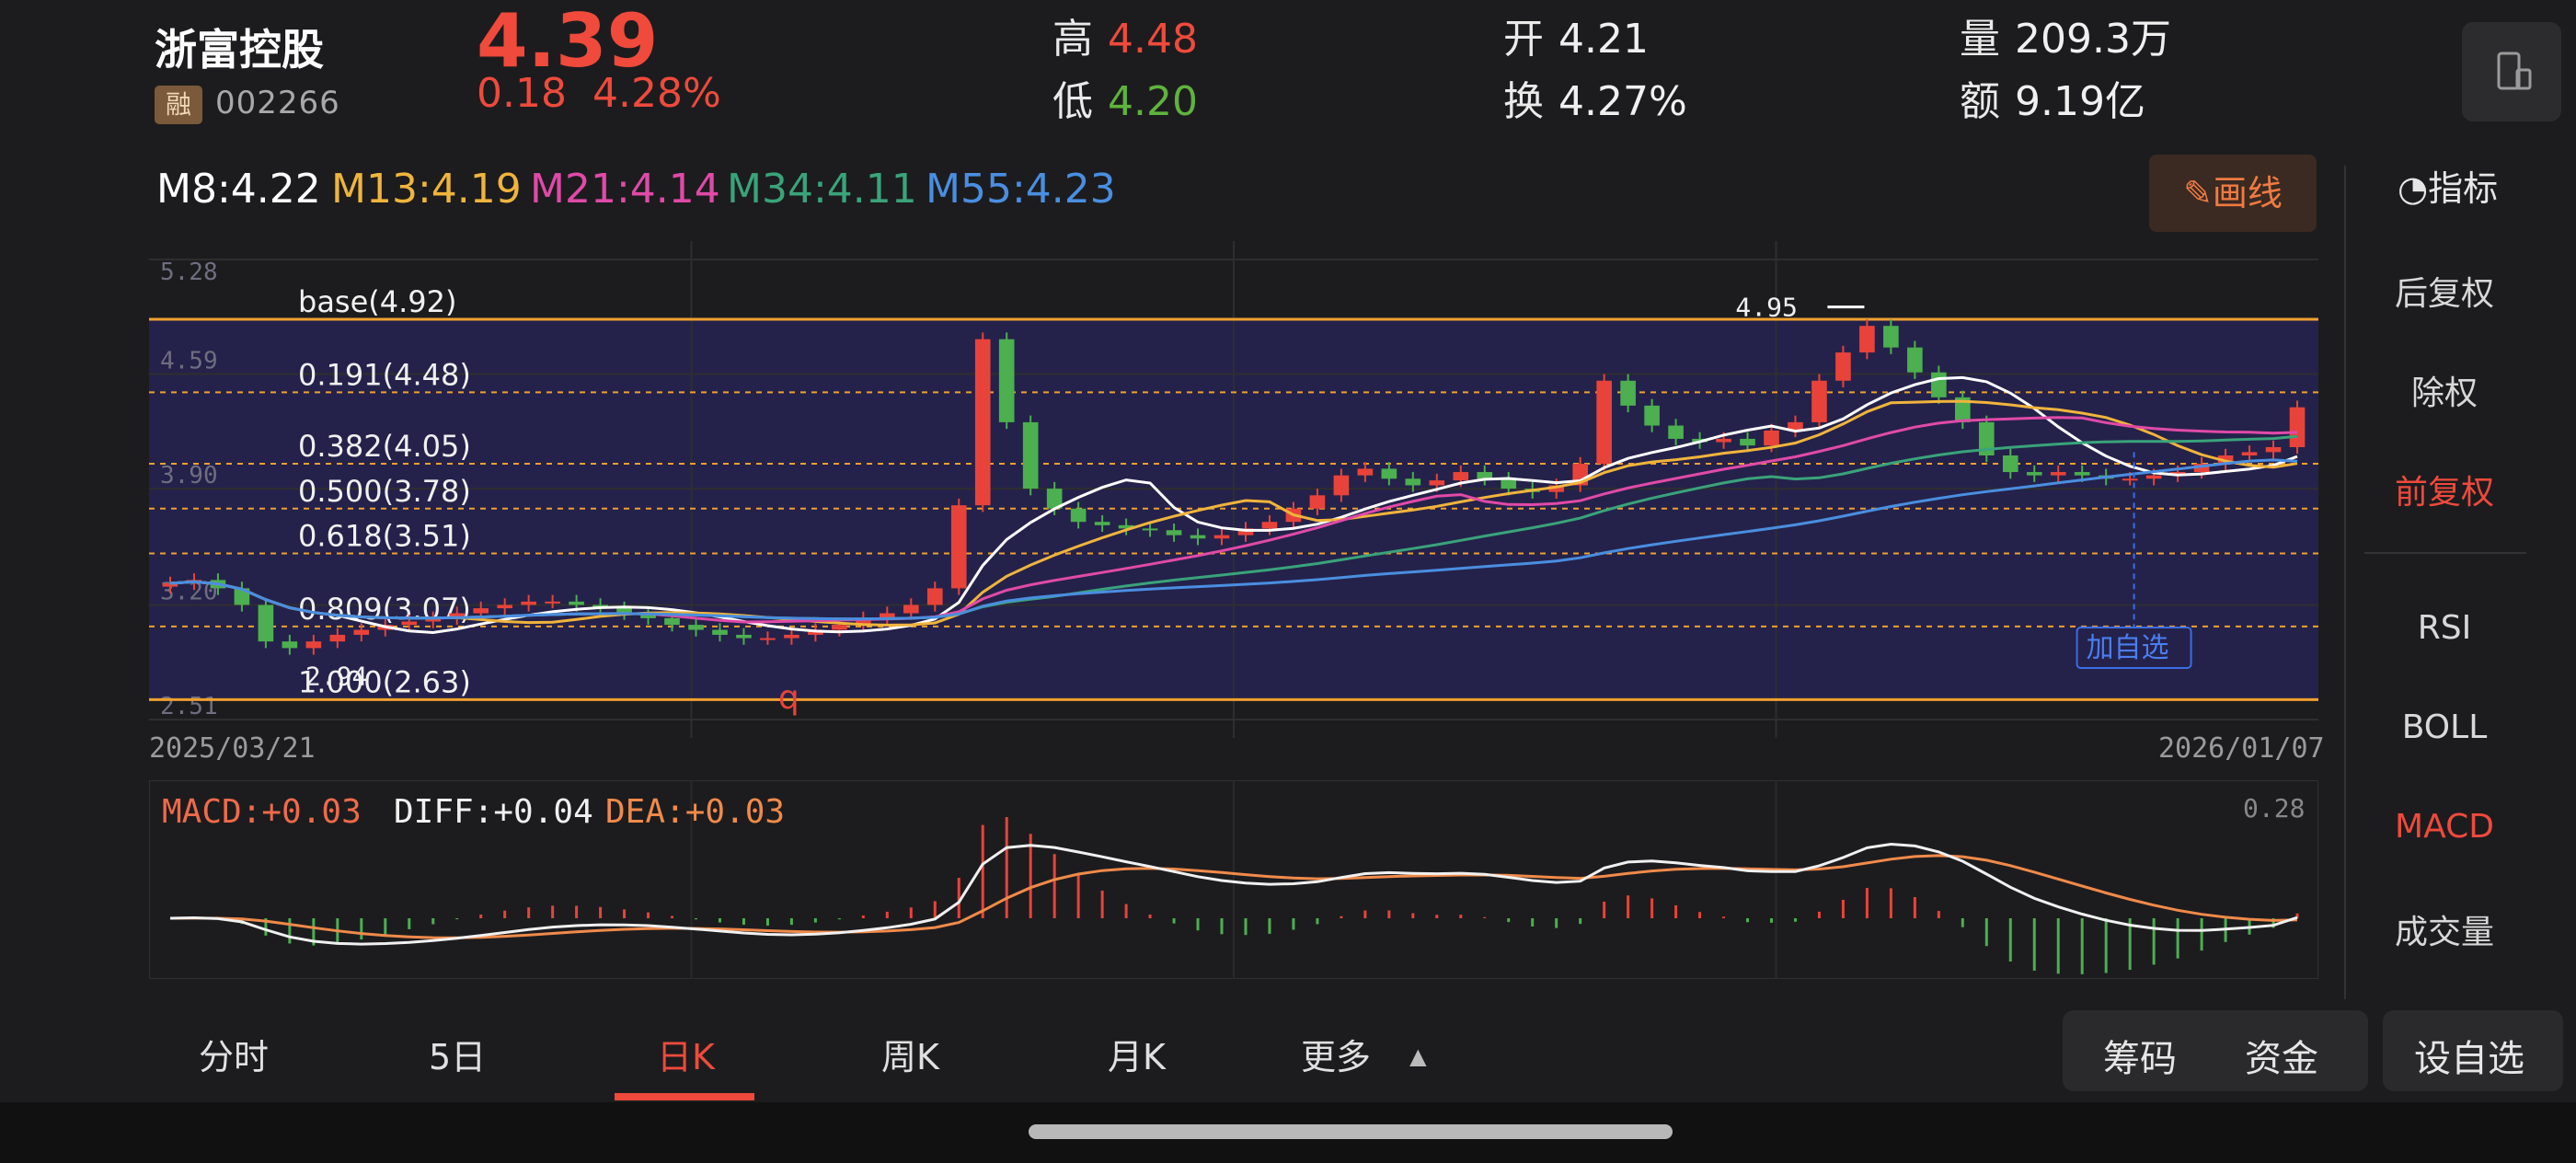  What do you see at coordinates (238, 190) in the screenshot?
I see `ma8-label: M8:4.22` at bounding box center [238, 190].